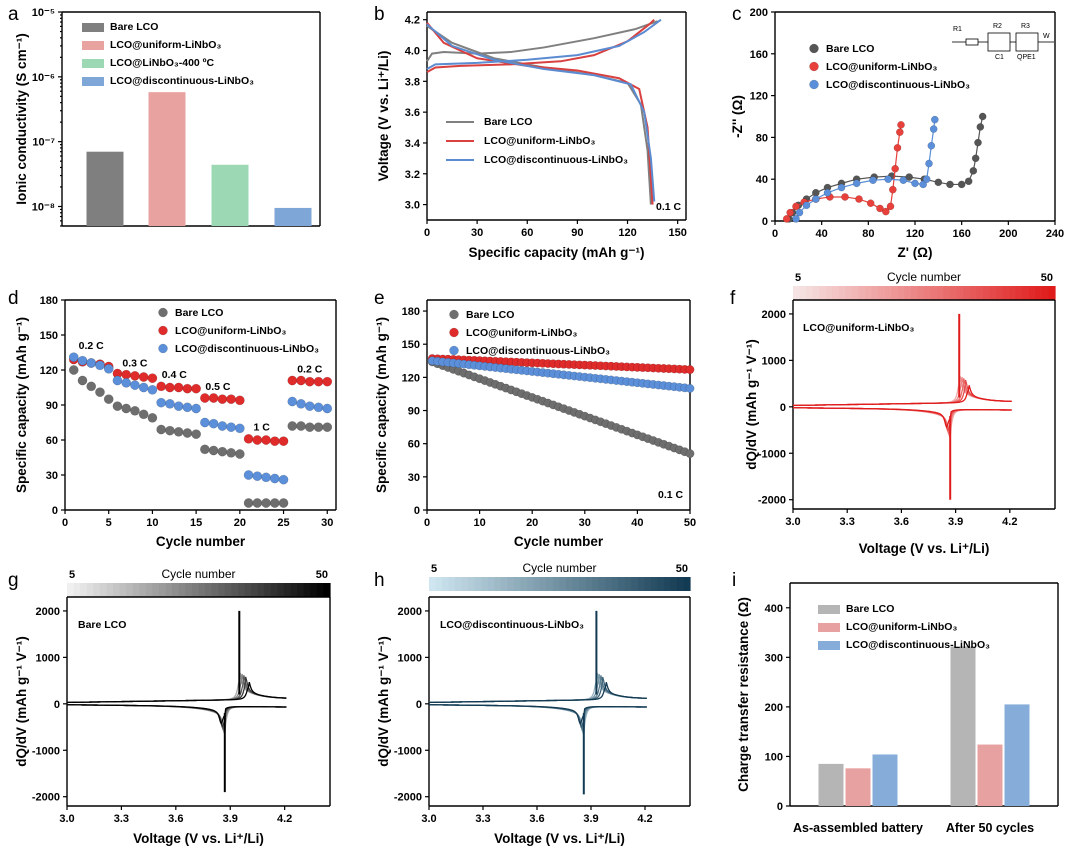  I want to click on x-tick-label: 5, so click(109, 523).